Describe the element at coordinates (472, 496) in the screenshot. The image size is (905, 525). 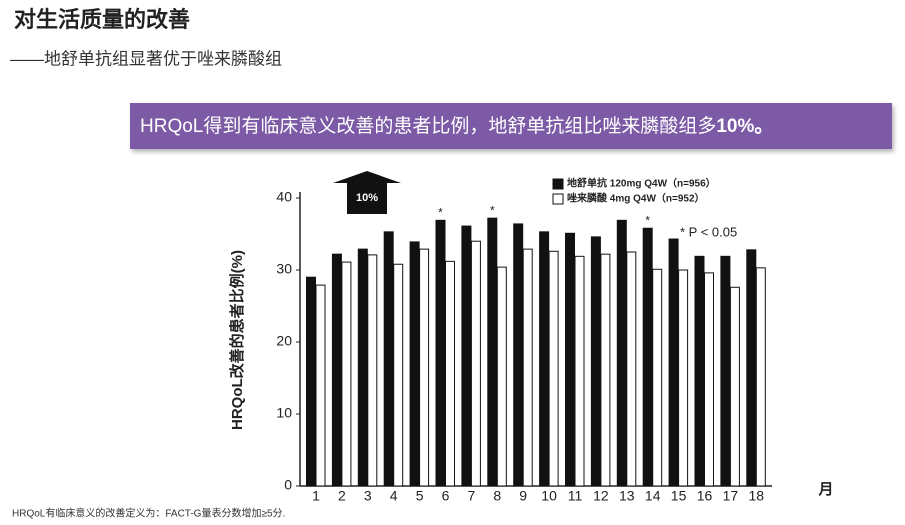
I see `x-tick-label: 7` at that location.